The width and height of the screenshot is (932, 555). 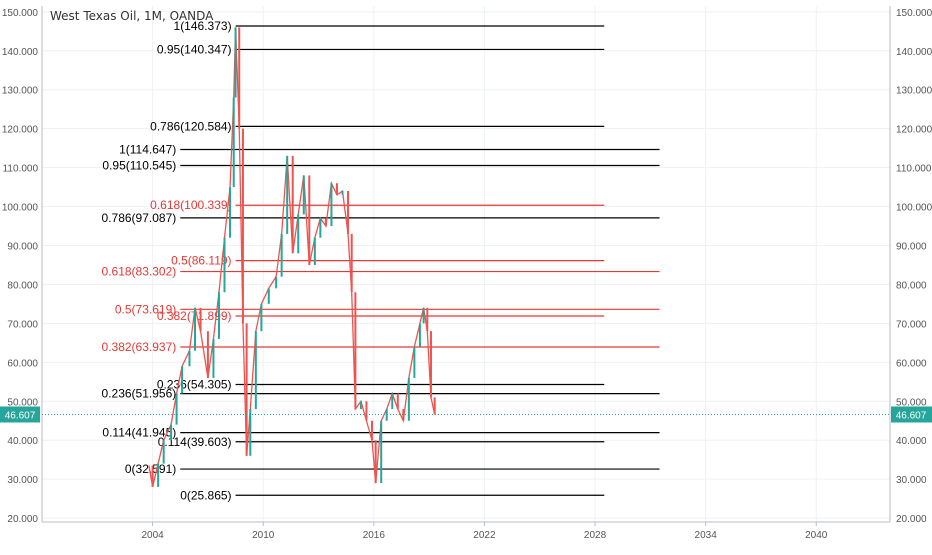 What do you see at coordinates (194, 49) in the screenshot?
I see `fib-level-label: 0.95(140.347)` at bounding box center [194, 49].